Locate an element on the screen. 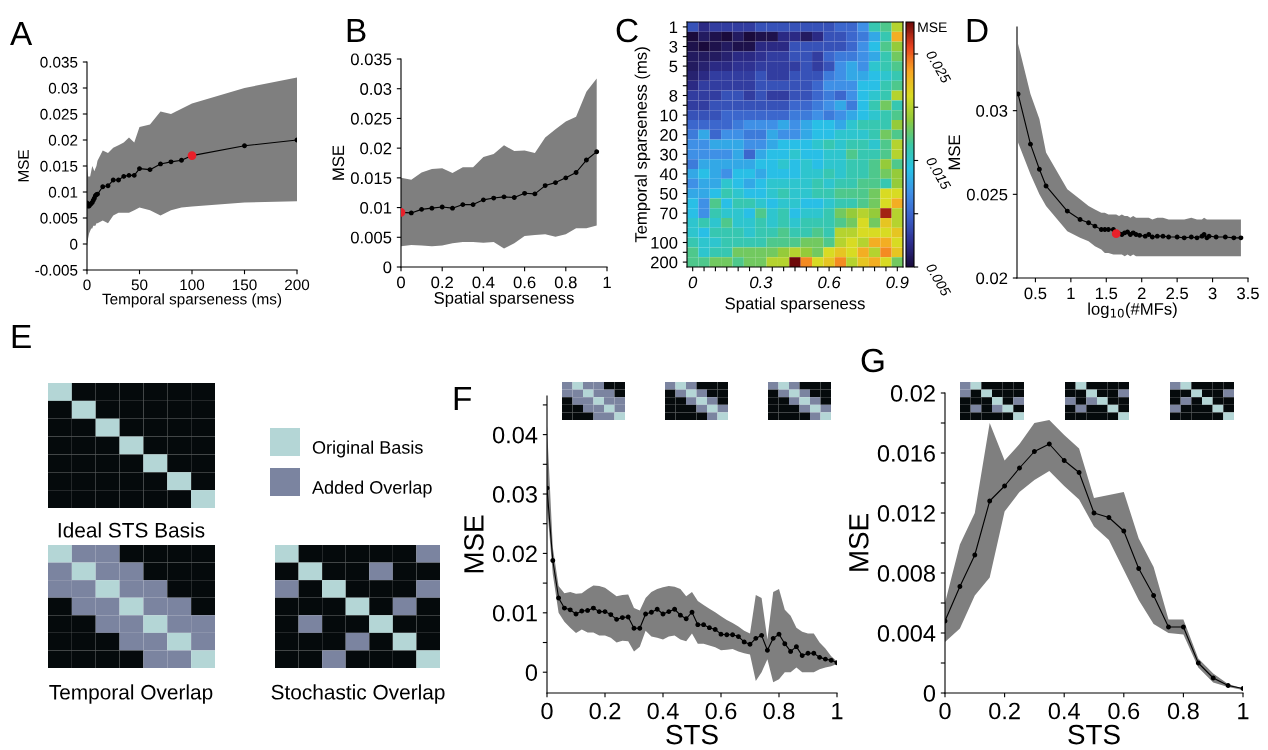 Image resolution: width=1268 pixels, height=750 pixels. chart-title: F is located at coordinates (463, 398).